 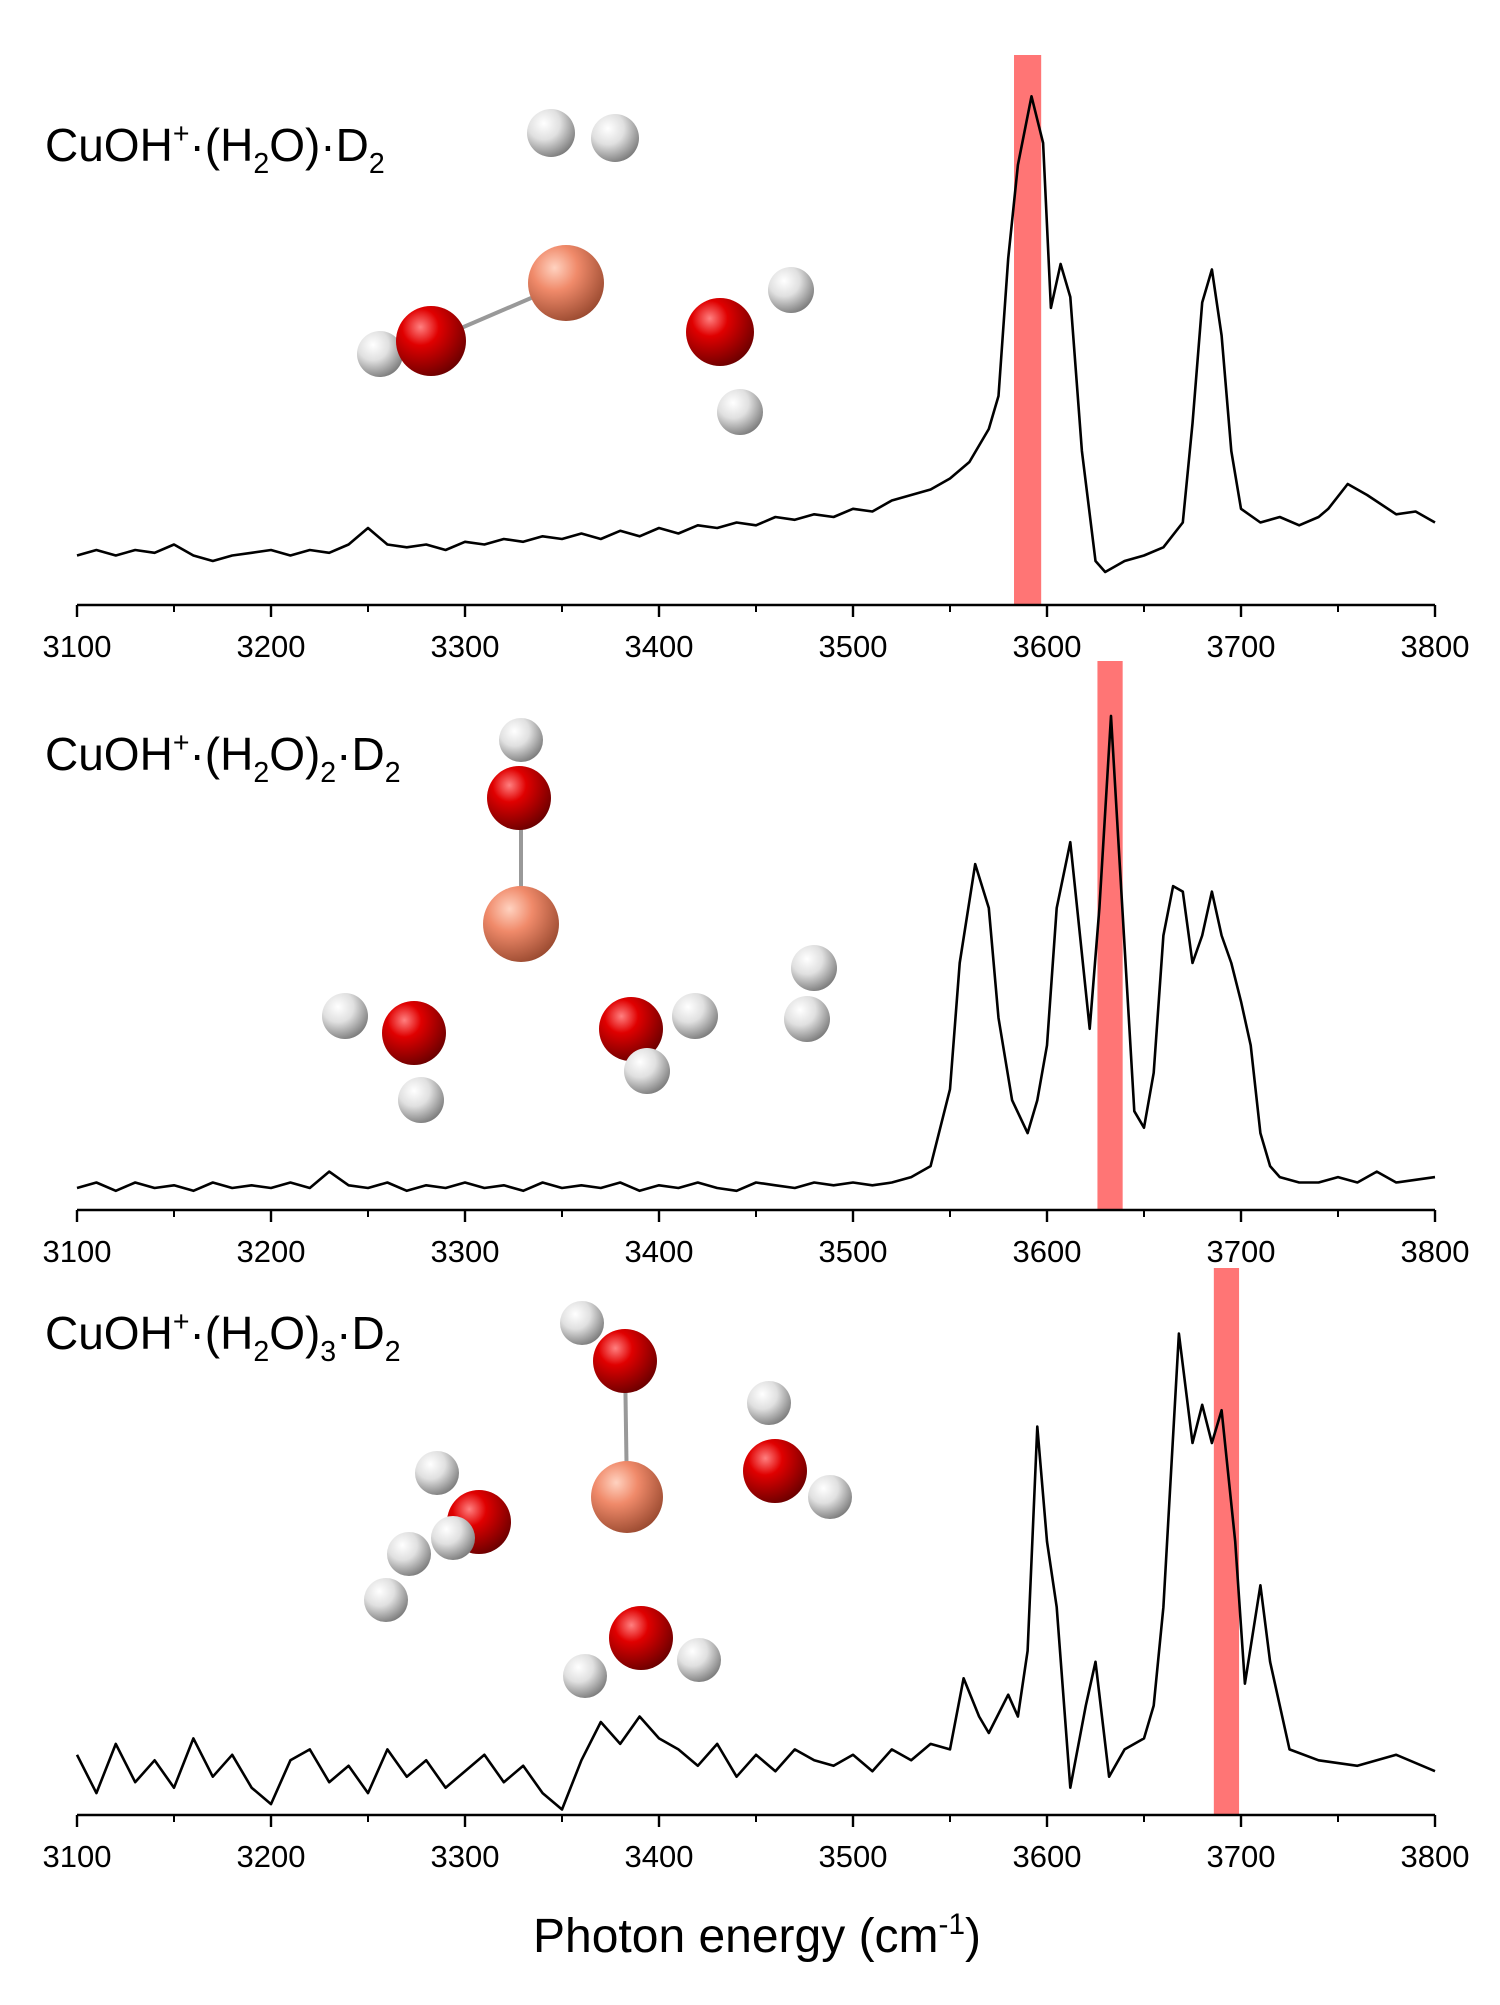 I want to click on text-part: 3, so click(x=328, y=1352).